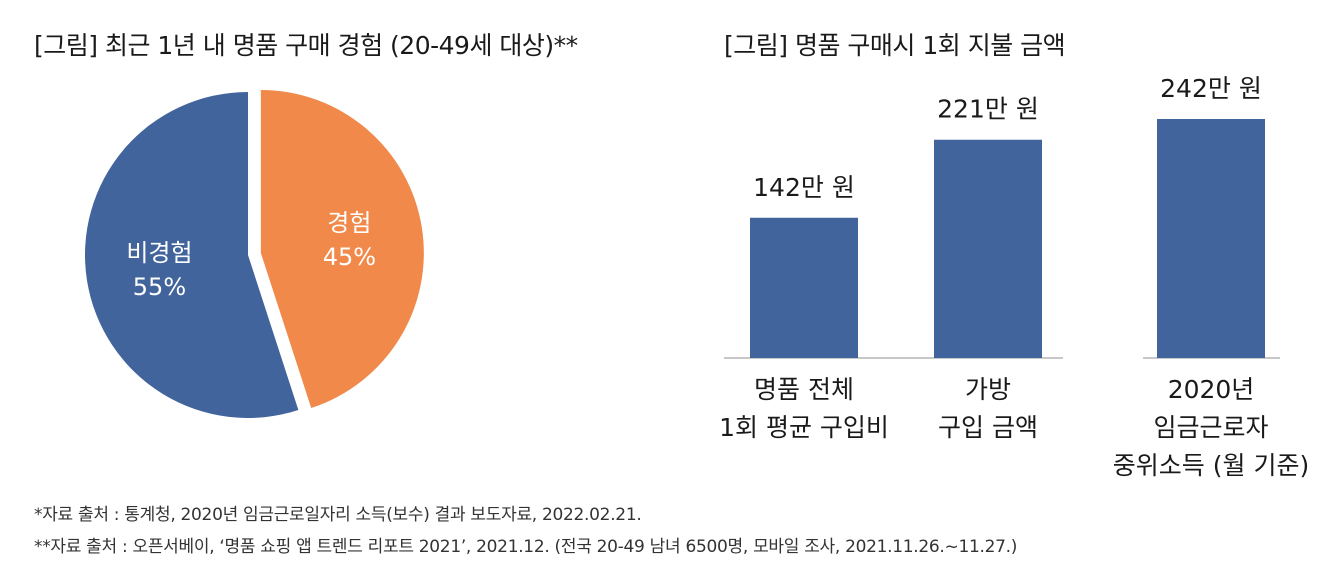 The width and height of the screenshot is (1338, 576). What do you see at coordinates (804, 187) in the screenshot?
I see `bar-value-label-0: 142만 원` at bounding box center [804, 187].